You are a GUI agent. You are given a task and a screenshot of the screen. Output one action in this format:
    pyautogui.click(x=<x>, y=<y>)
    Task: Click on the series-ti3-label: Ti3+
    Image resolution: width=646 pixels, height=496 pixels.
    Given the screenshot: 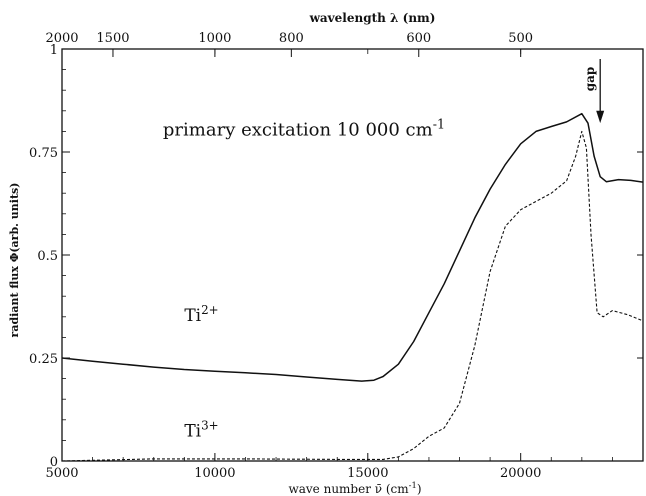 What is the action you would take?
    pyautogui.click(x=201, y=429)
    